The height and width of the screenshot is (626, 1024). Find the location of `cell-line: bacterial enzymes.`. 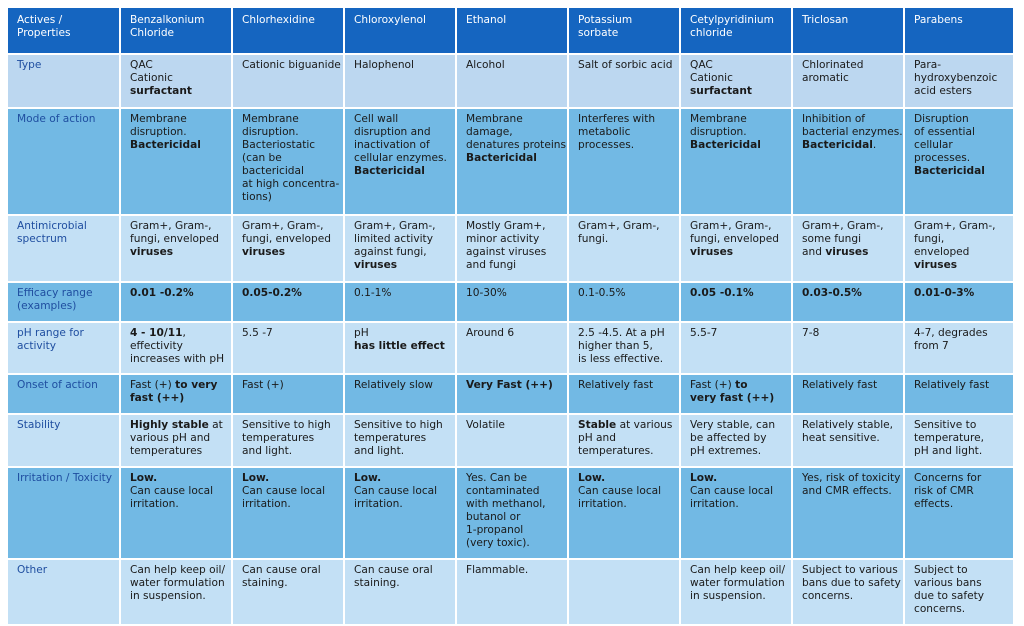

cell-line: bacterial enzymes. is located at coordinates (852, 132).